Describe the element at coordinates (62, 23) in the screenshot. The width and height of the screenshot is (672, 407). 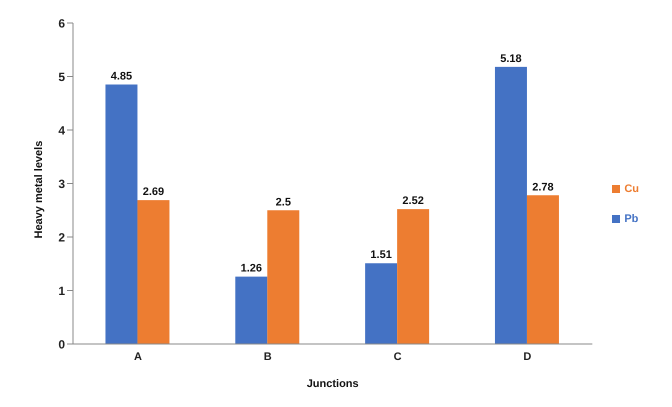
I see `y-tick-label: 6` at that location.